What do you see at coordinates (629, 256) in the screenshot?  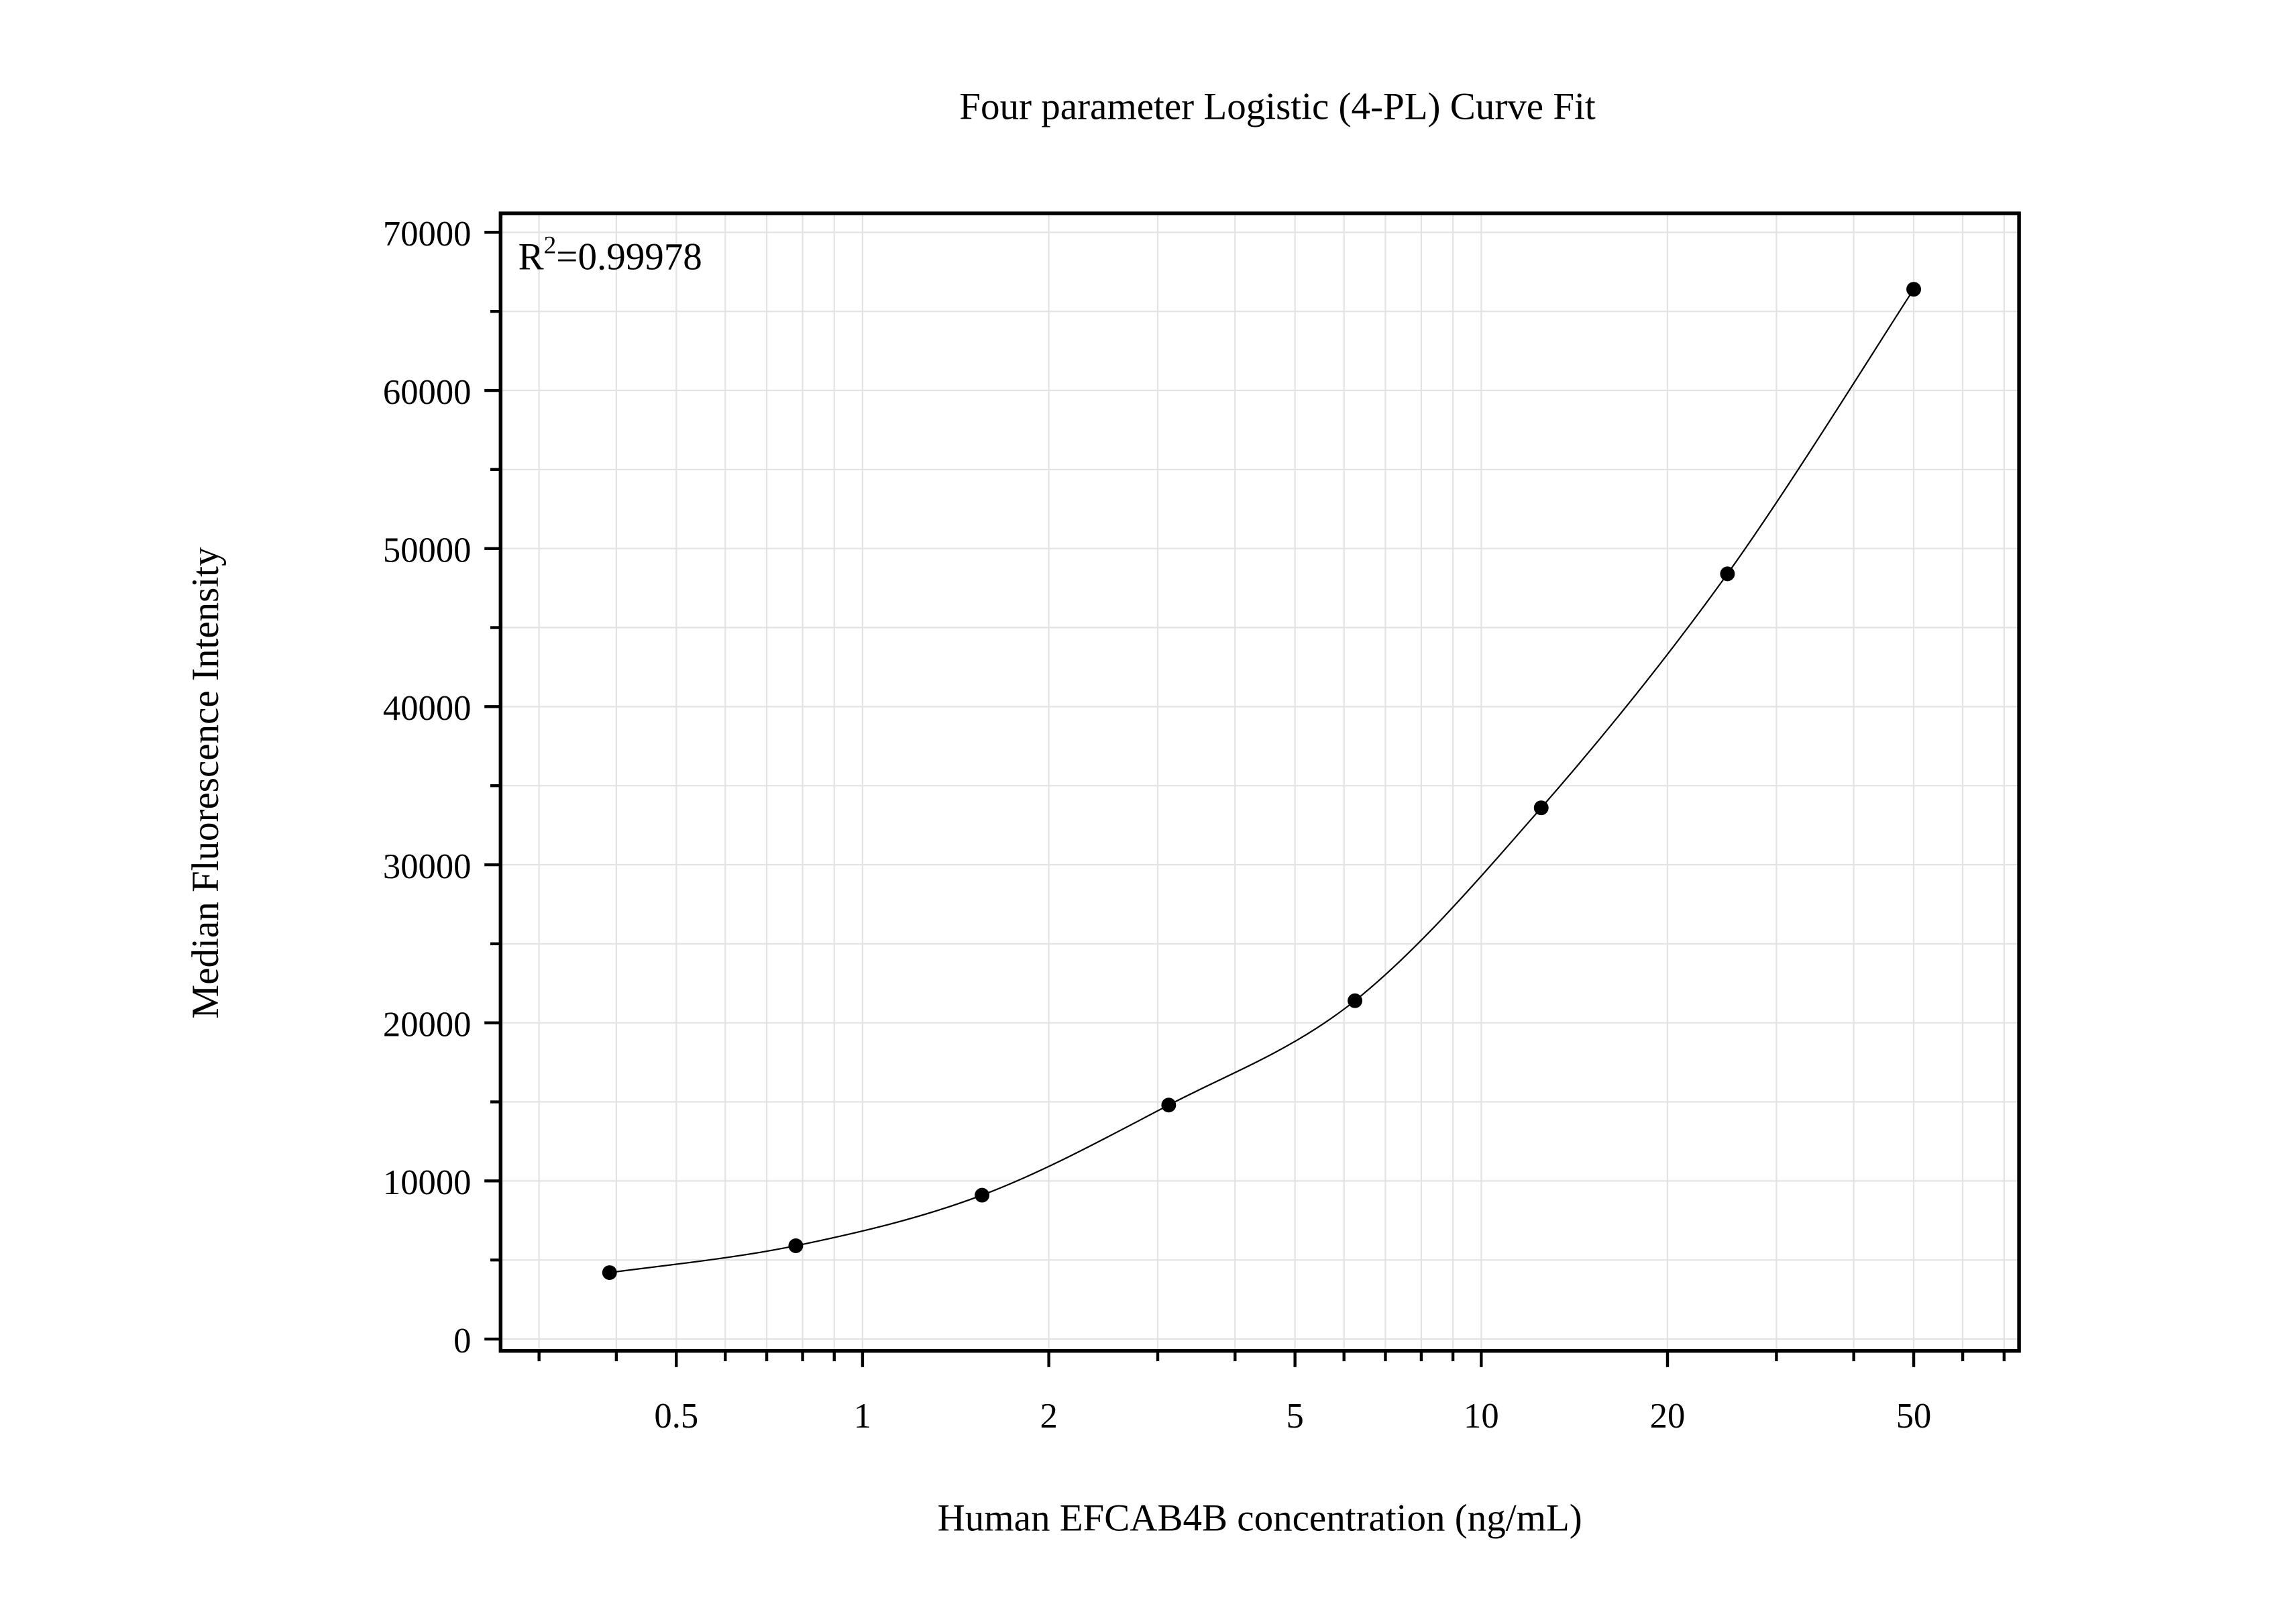 I see `r-value: =0.99978` at bounding box center [629, 256].